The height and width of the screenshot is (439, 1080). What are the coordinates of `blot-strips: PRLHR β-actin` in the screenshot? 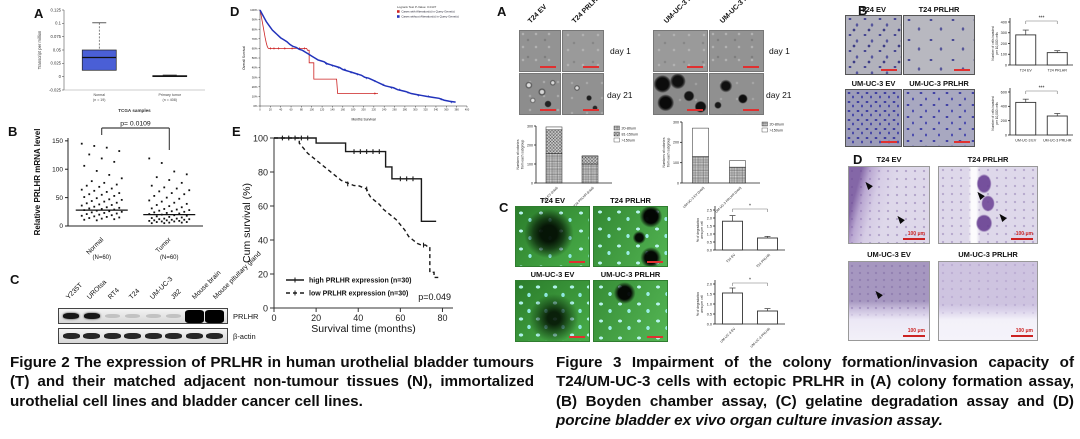 It's located at (173, 326).